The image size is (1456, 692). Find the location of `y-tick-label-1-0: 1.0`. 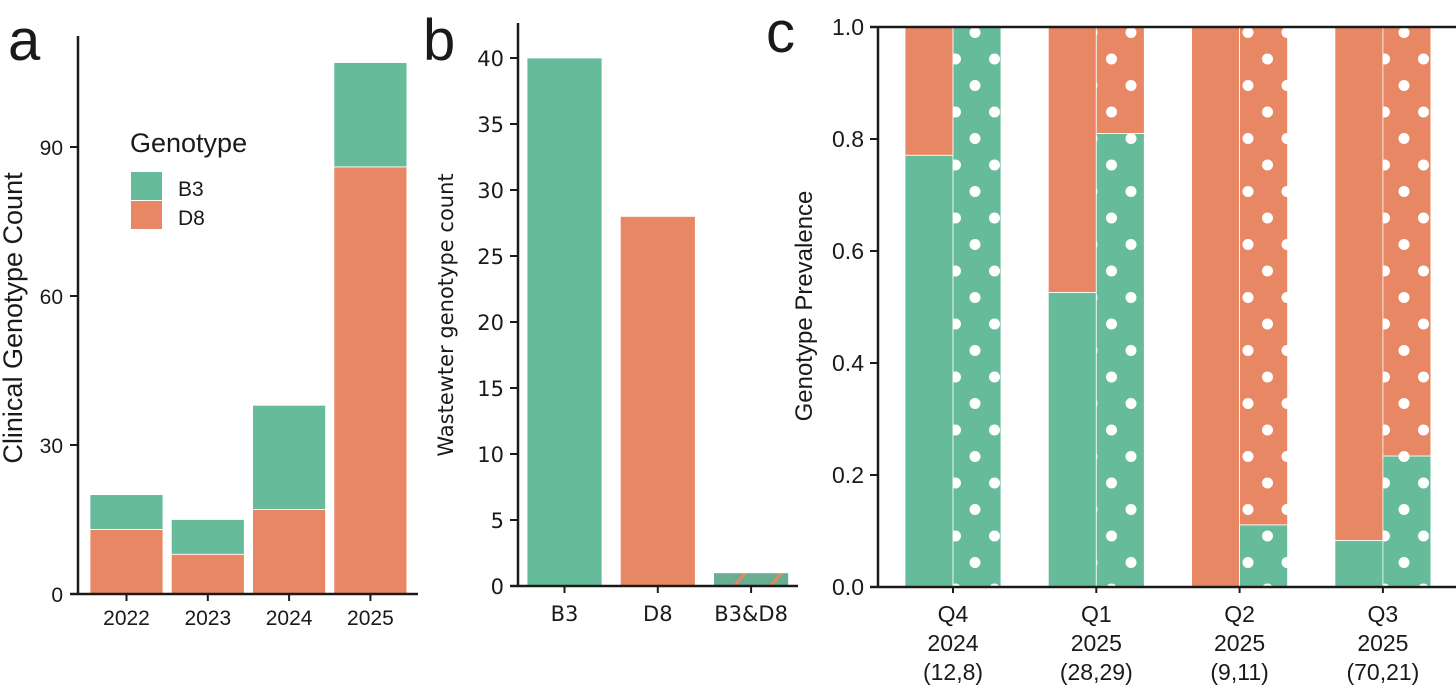

y-tick-label-1-0: 1.0 is located at coordinates (848, 27).